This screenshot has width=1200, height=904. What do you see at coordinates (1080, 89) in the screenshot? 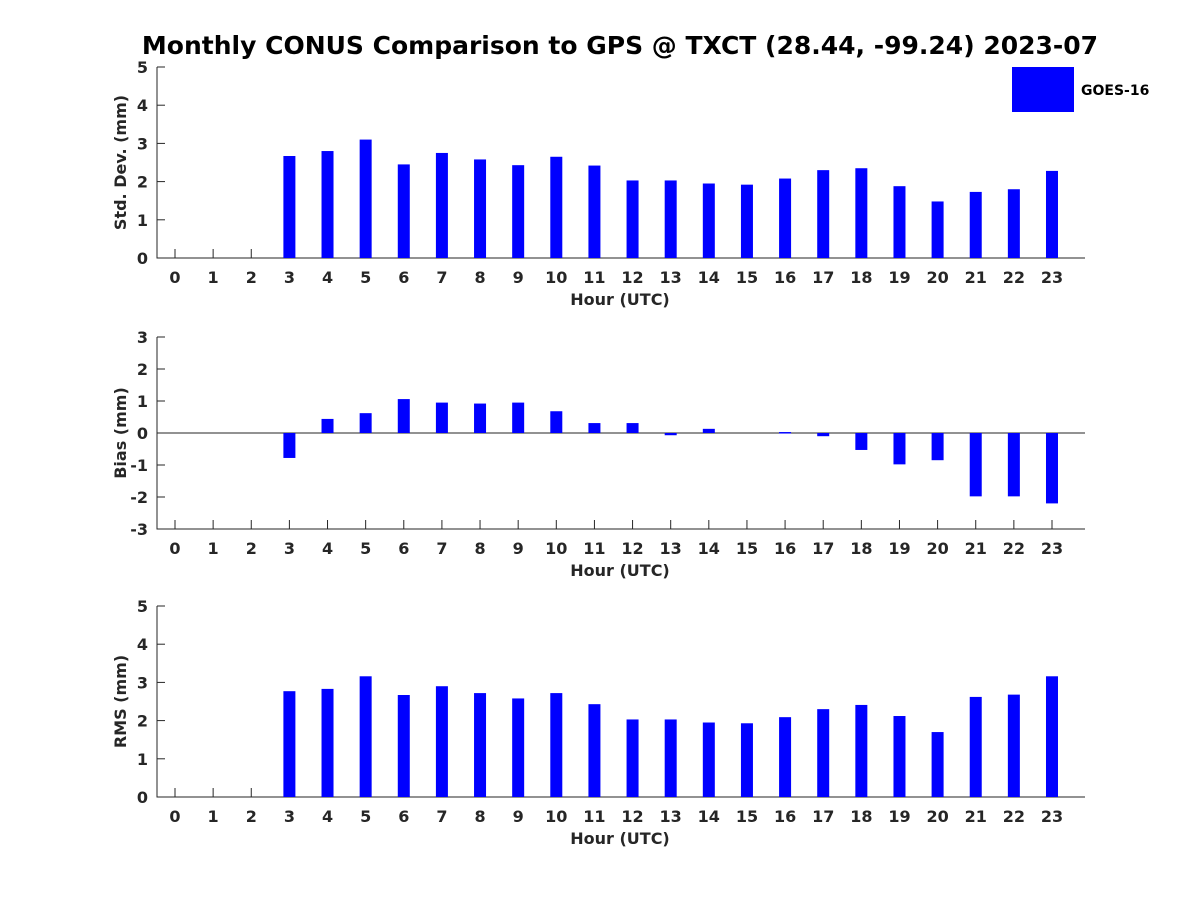
I see `legend: GOES-16` at bounding box center [1080, 89].